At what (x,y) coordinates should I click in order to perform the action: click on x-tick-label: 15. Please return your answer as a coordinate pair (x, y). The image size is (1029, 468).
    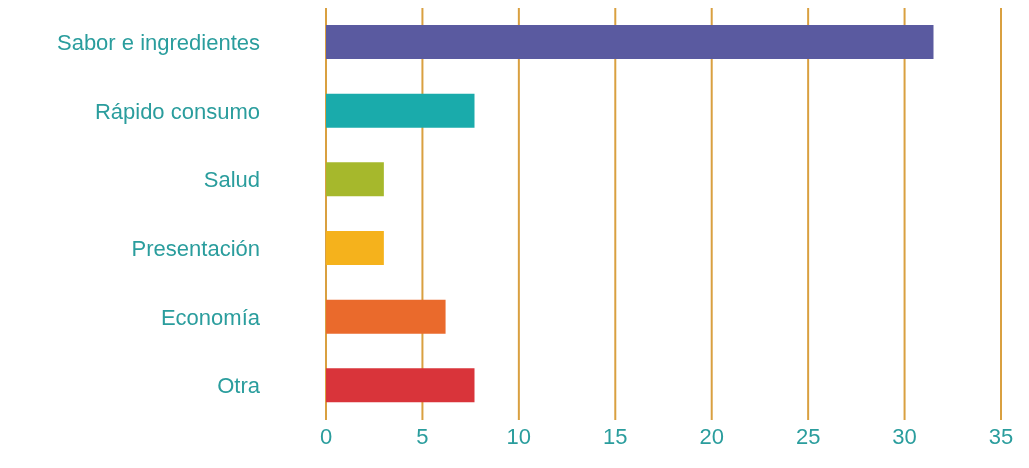
    Looking at the image, I should click on (615, 436).